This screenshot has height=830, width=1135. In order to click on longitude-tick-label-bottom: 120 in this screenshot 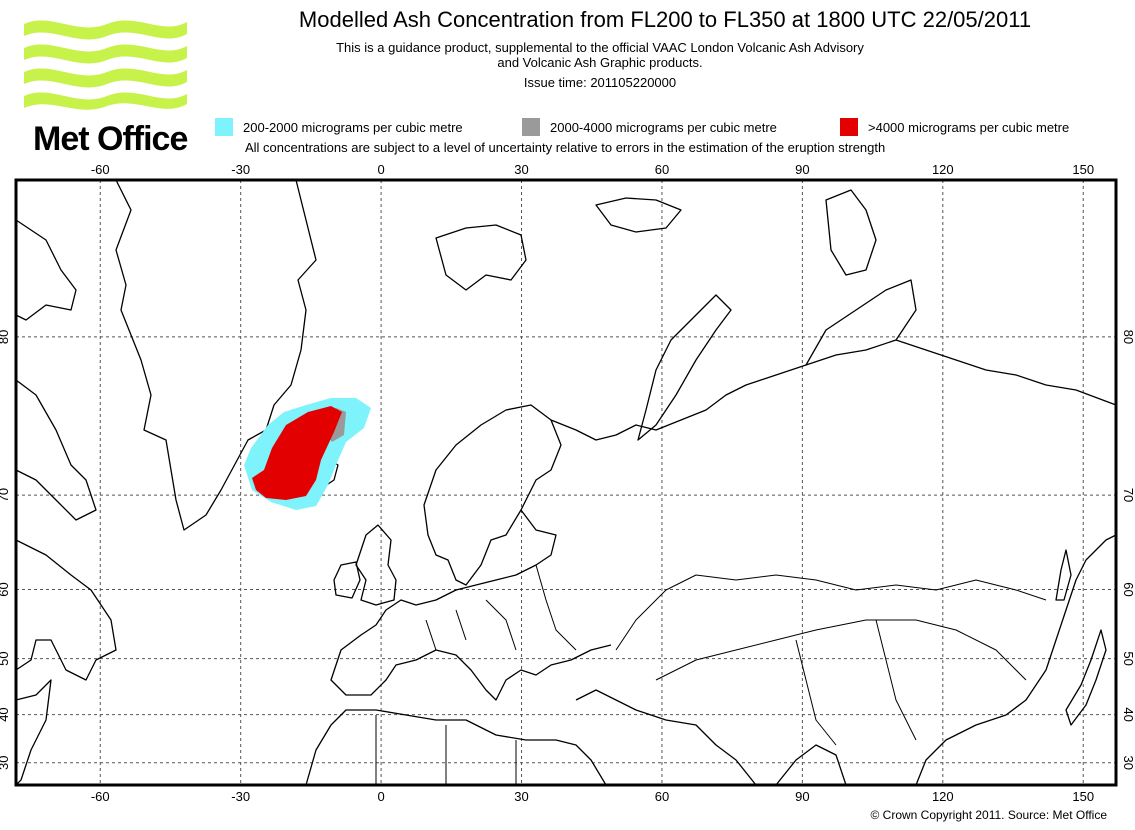, I will do `click(943, 796)`.